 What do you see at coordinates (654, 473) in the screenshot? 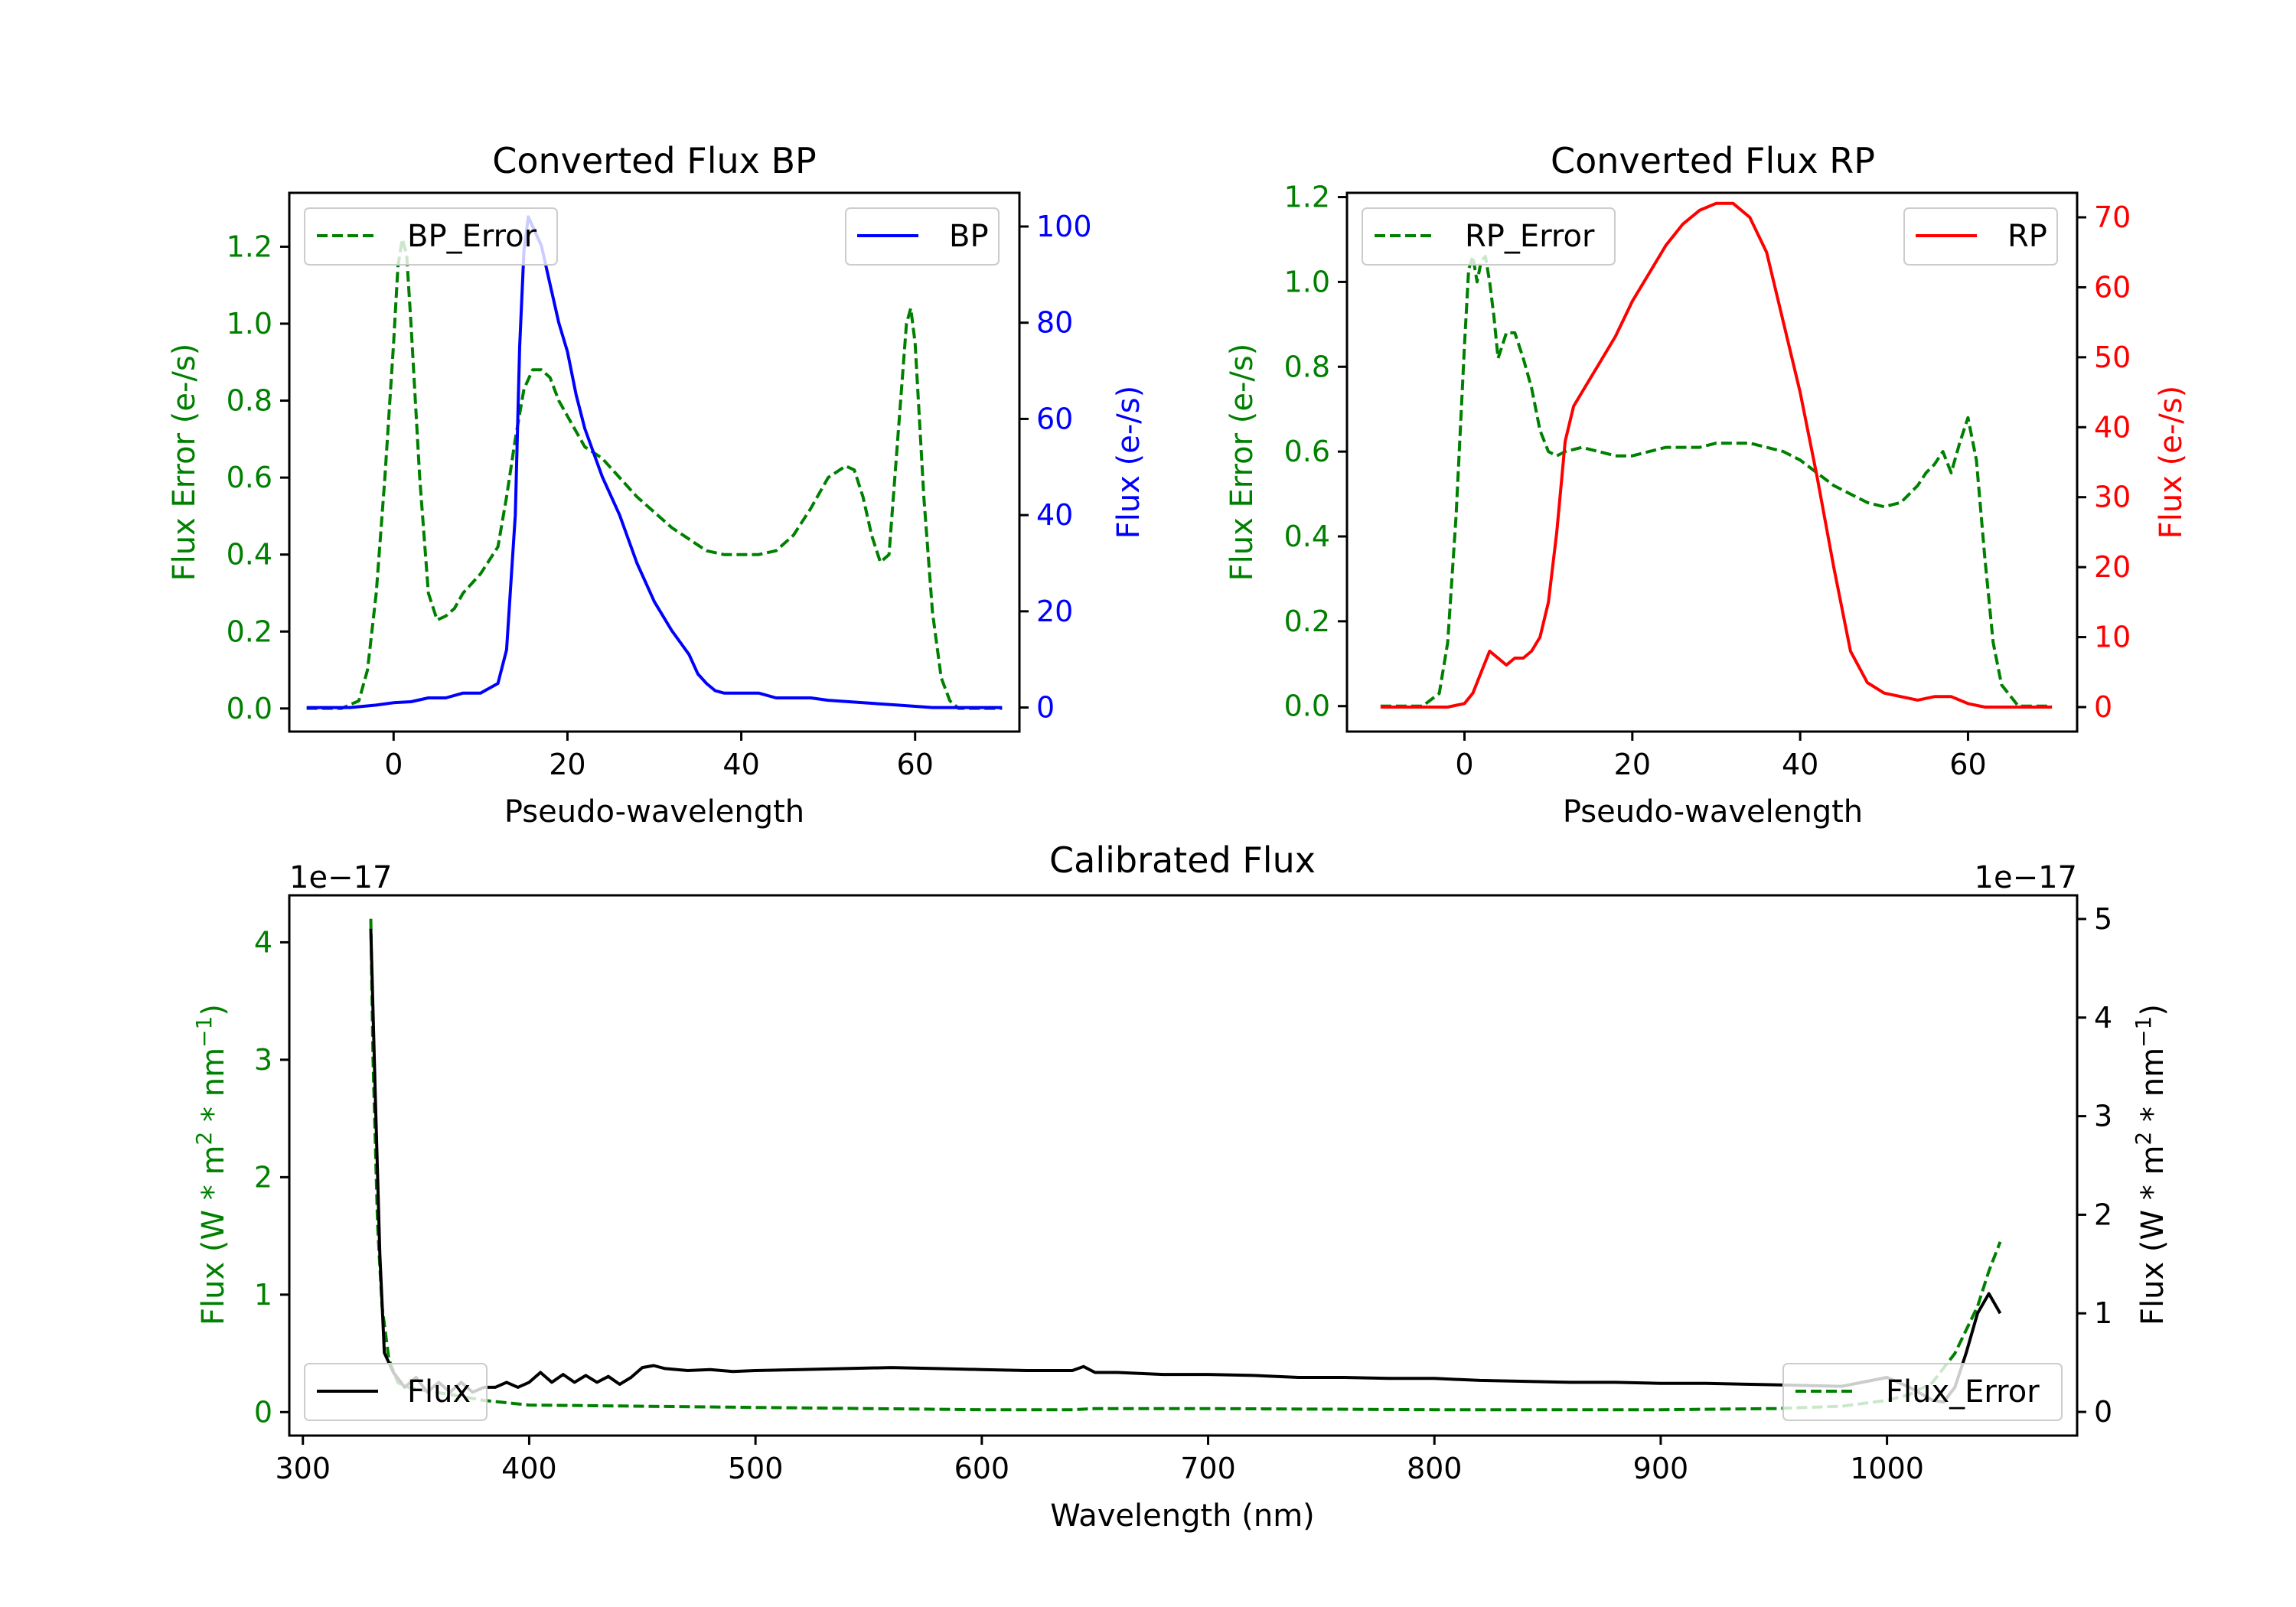
I see `bp-series-bp-error` at bounding box center [654, 473].